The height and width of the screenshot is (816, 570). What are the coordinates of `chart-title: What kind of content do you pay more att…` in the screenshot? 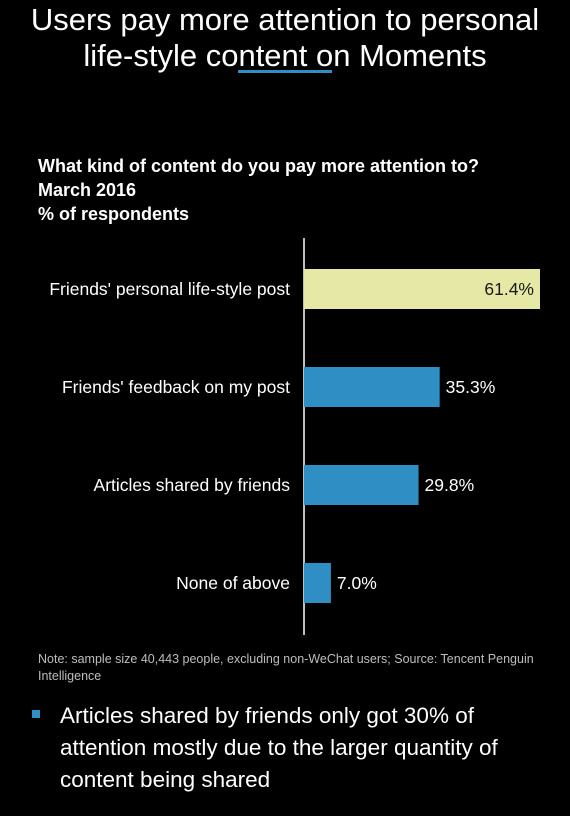 It's located at (258, 166).